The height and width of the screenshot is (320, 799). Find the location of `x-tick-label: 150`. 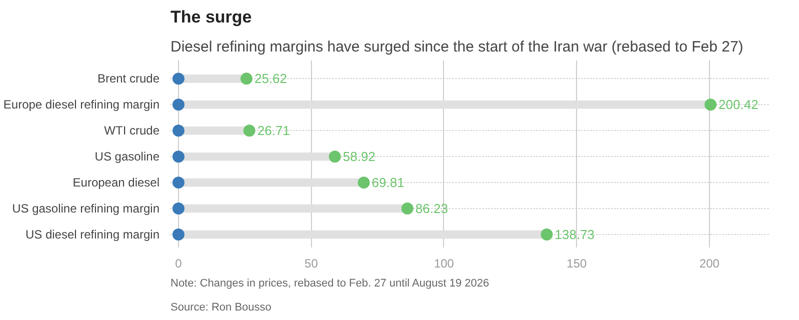

x-tick-label: 150 is located at coordinates (577, 263).